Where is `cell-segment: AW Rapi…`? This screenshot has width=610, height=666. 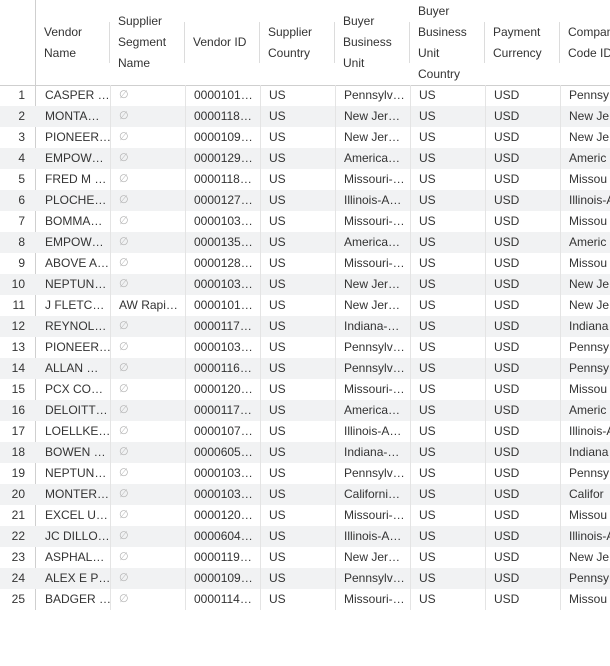
cell-segment: AW Rapi… is located at coordinates (148, 305).